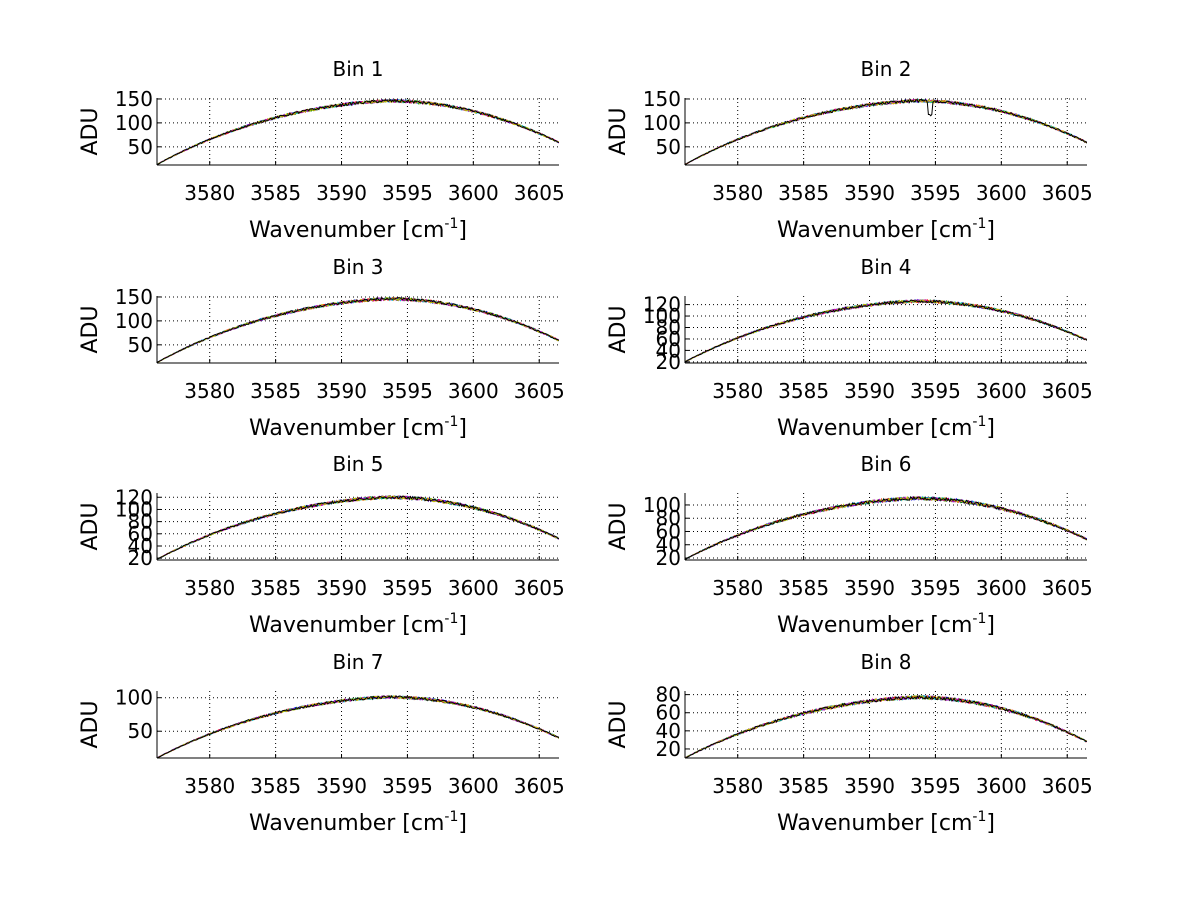 The width and height of the screenshot is (1200, 901). What do you see at coordinates (357, 464) in the screenshot?
I see `subplot-title: Bin 5` at bounding box center [357, 464].